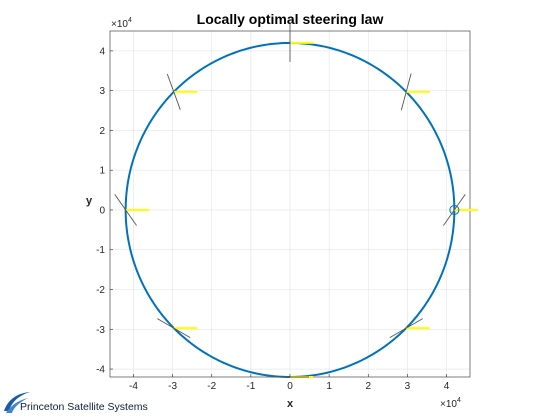 The width and height of the screenshot is (560, 420). What do you see at coordinates (172, 386) in the screenshot?
I see `x-tick-label: -3` at bounding box center [172, 386].